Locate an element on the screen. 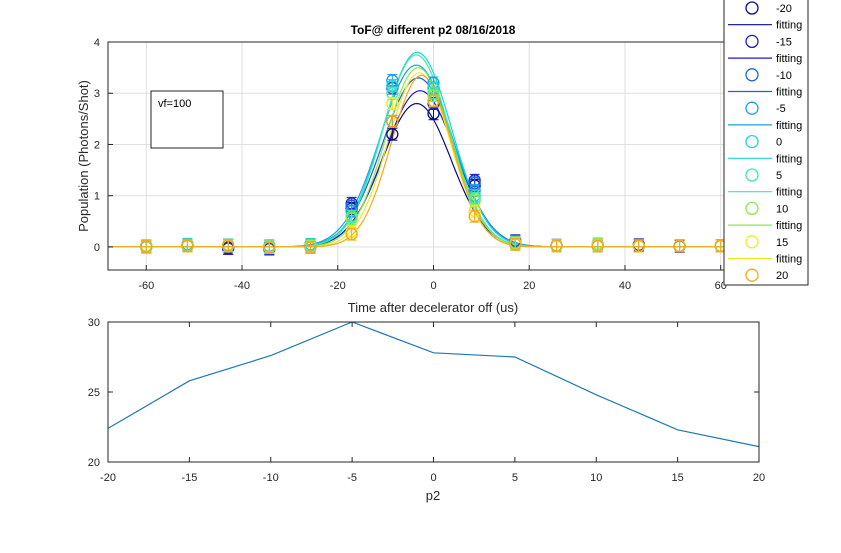  x-tick-label: 40 is located at coordinates (625, 286).